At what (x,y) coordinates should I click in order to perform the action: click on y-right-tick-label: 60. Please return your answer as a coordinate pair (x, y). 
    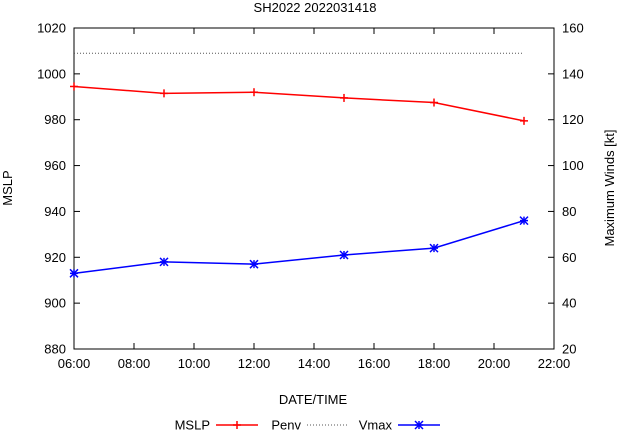
    Looking at the image, I should click on (569, 257).